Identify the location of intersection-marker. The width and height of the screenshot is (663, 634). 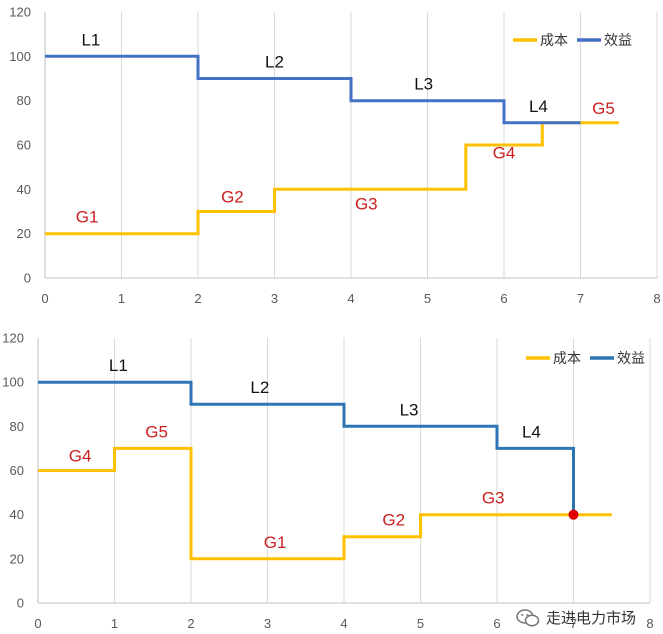
(573, 514).